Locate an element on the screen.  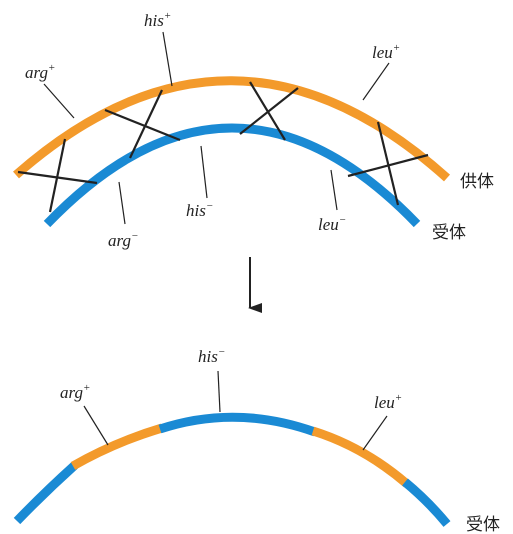
donor-caption: 供体 is located at coordinates (477, 182).